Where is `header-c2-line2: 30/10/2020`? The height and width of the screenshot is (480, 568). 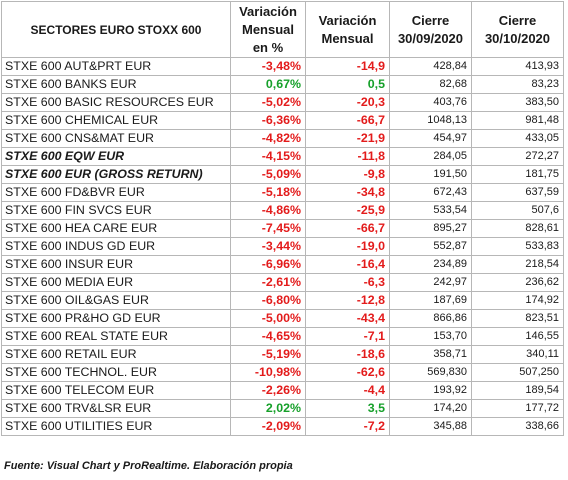 header-c2-line2: 30/10/2020 is located at coordinates (517, 38).